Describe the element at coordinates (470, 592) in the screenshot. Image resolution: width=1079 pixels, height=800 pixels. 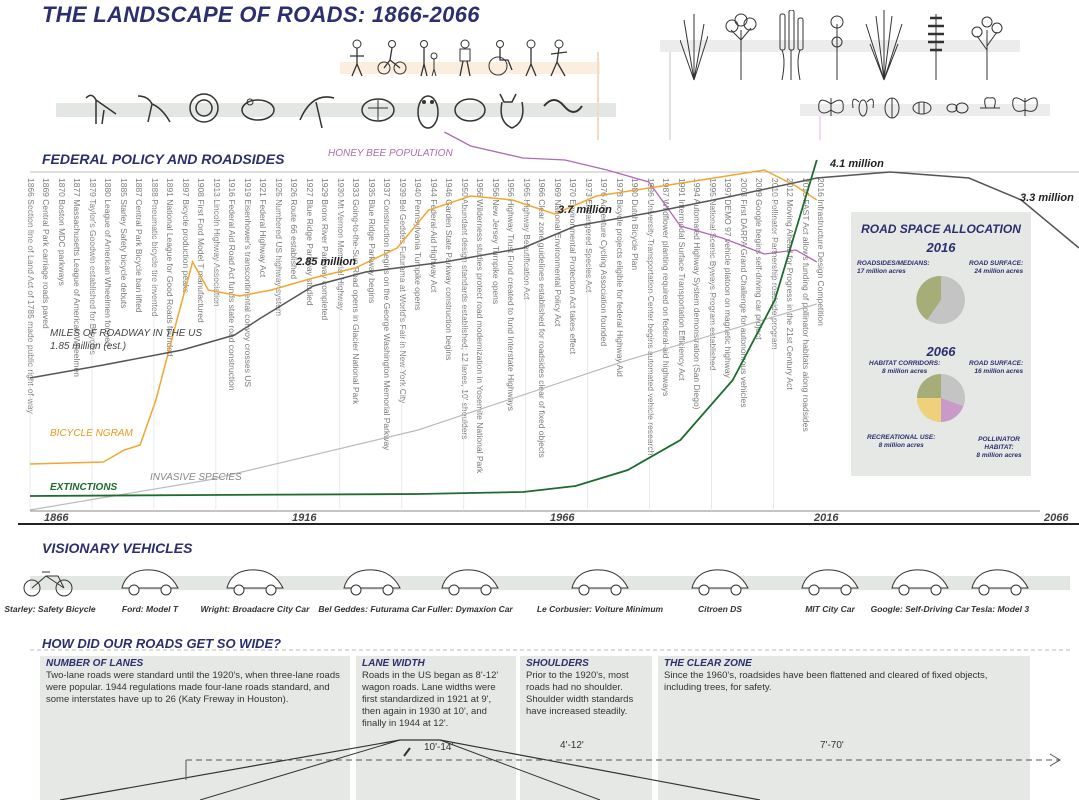
I see `vehicle-item: Fuller: Dymaxion Car` at that location.